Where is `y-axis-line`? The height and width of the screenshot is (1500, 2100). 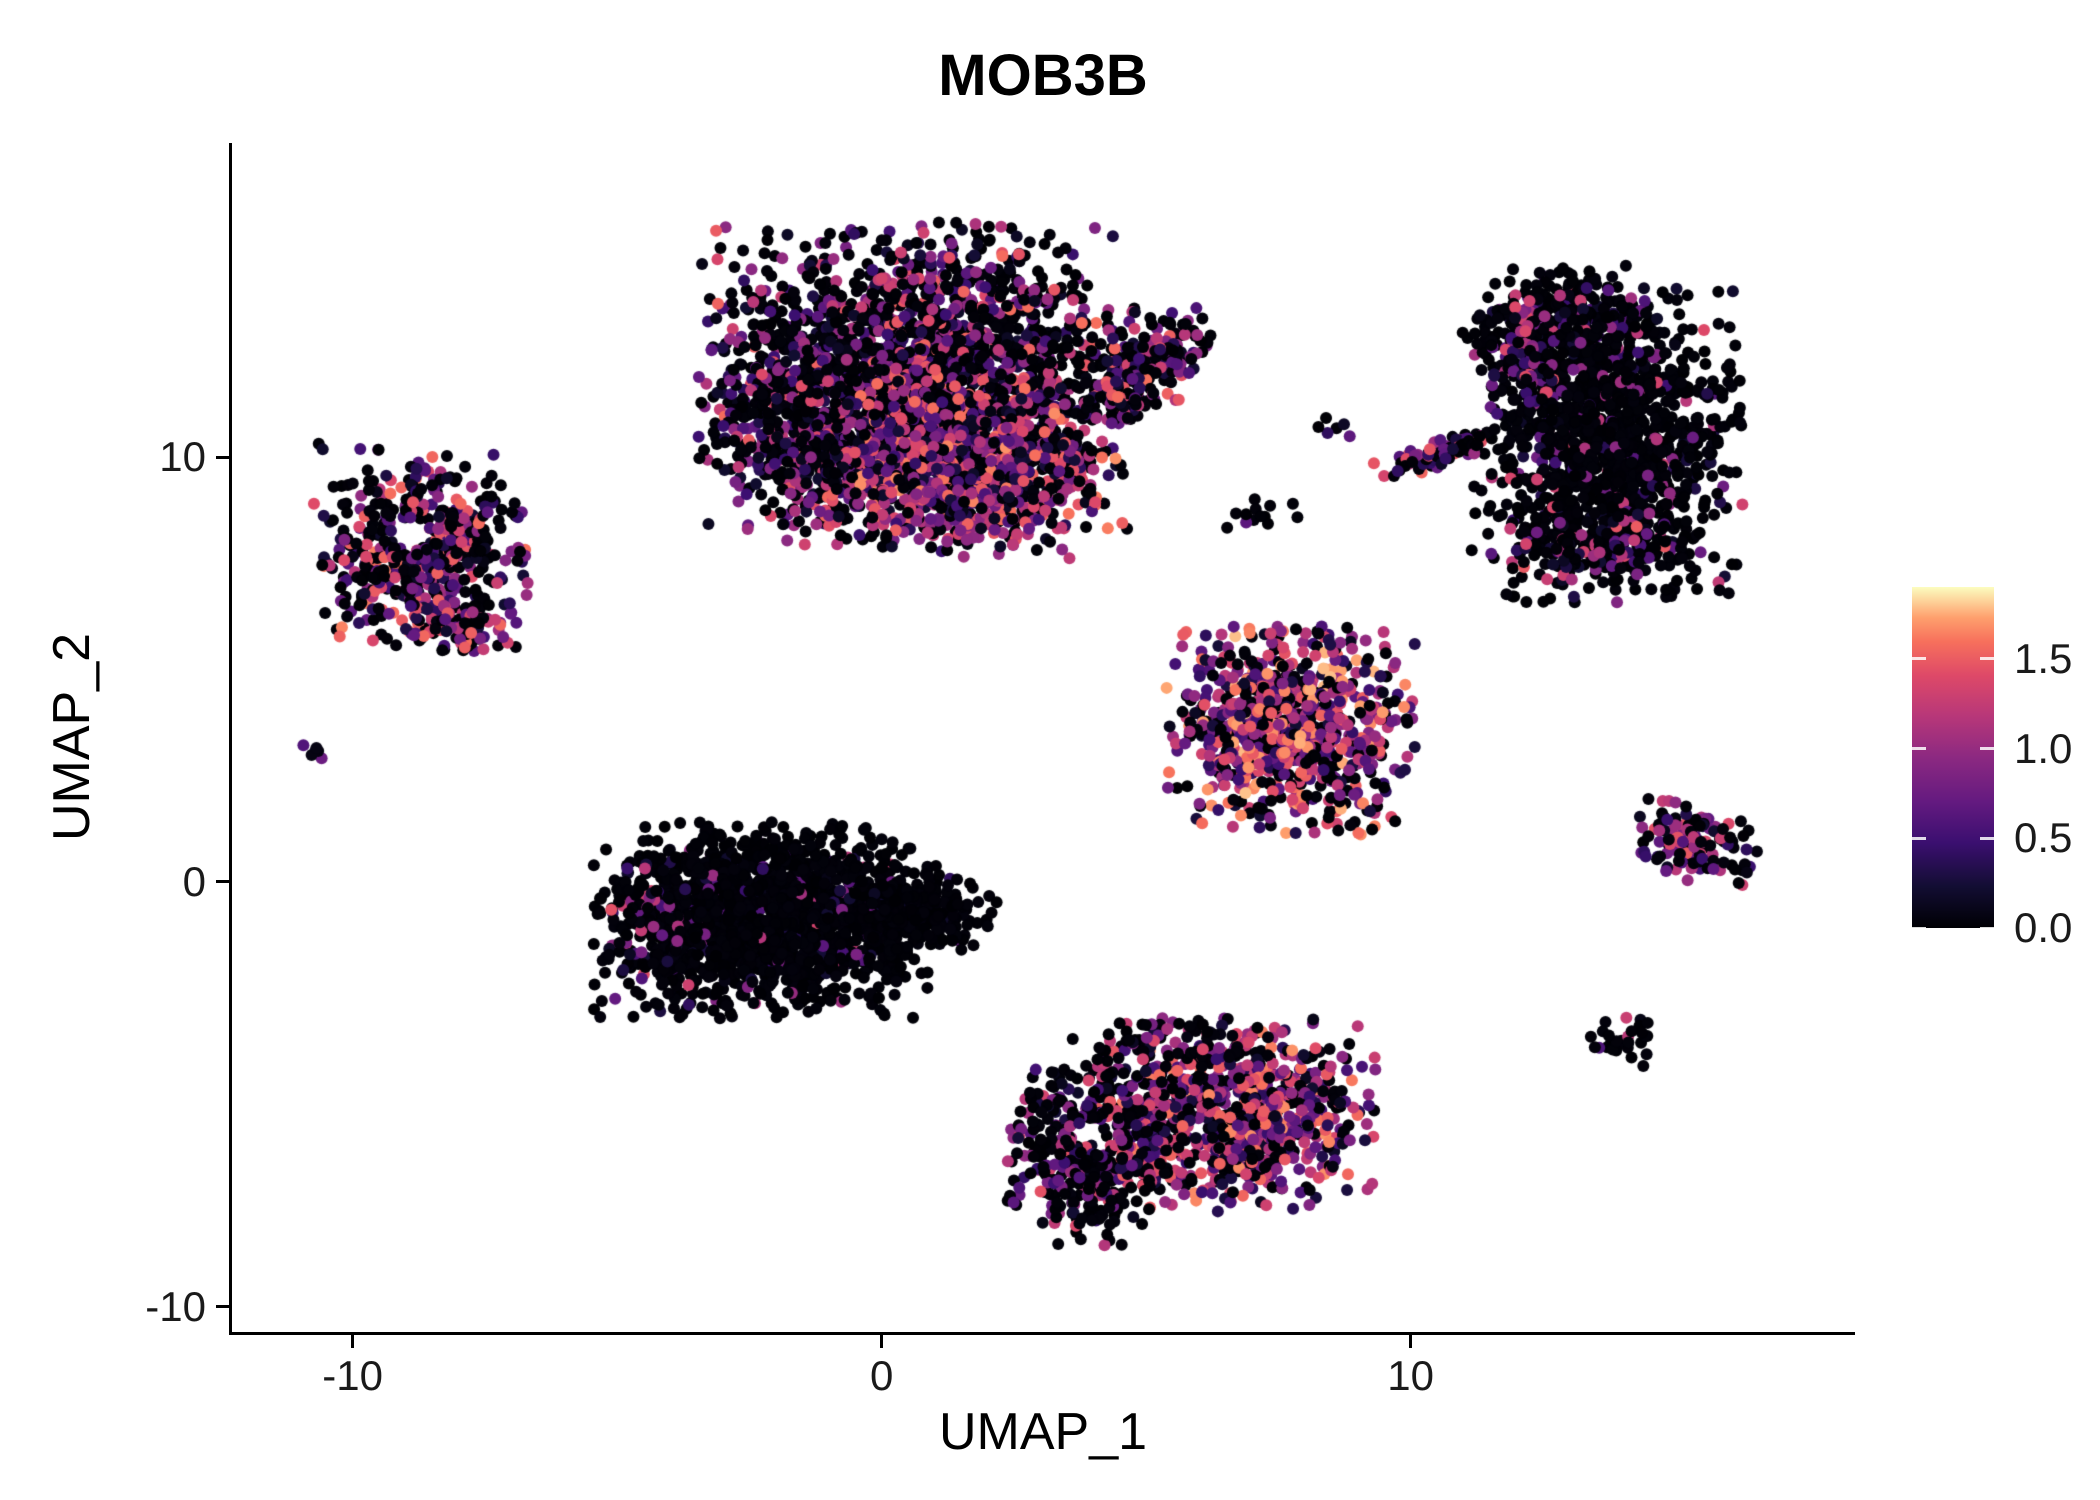 y-axis-line is located at coordinates (230, 738).